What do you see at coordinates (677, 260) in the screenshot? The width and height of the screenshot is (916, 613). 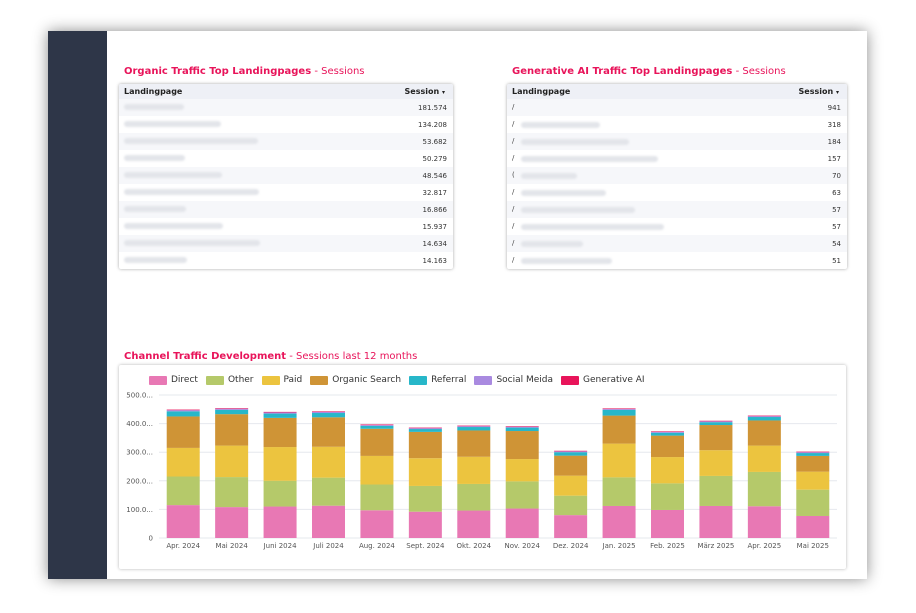 I see `table-row: / 51` at bounding box center [677, 260].